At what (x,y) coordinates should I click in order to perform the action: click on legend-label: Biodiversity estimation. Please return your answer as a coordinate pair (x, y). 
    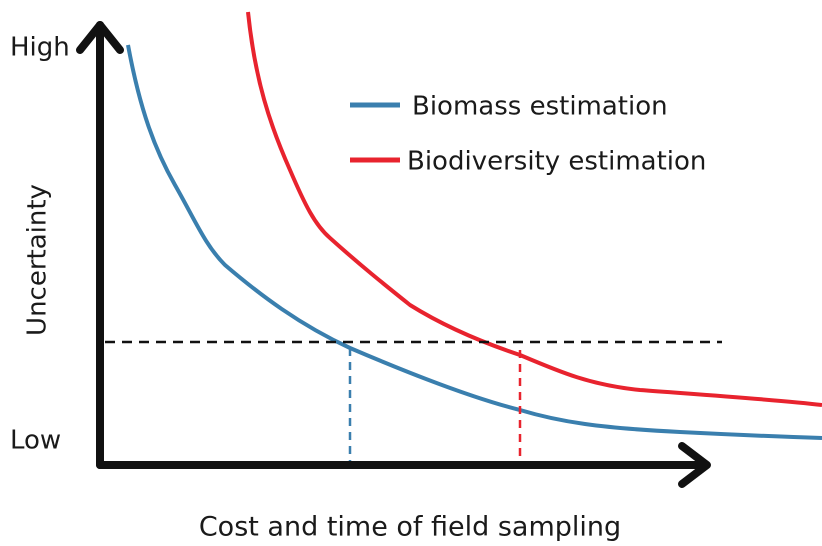
    Looking at the image, I should click on (556, 162).